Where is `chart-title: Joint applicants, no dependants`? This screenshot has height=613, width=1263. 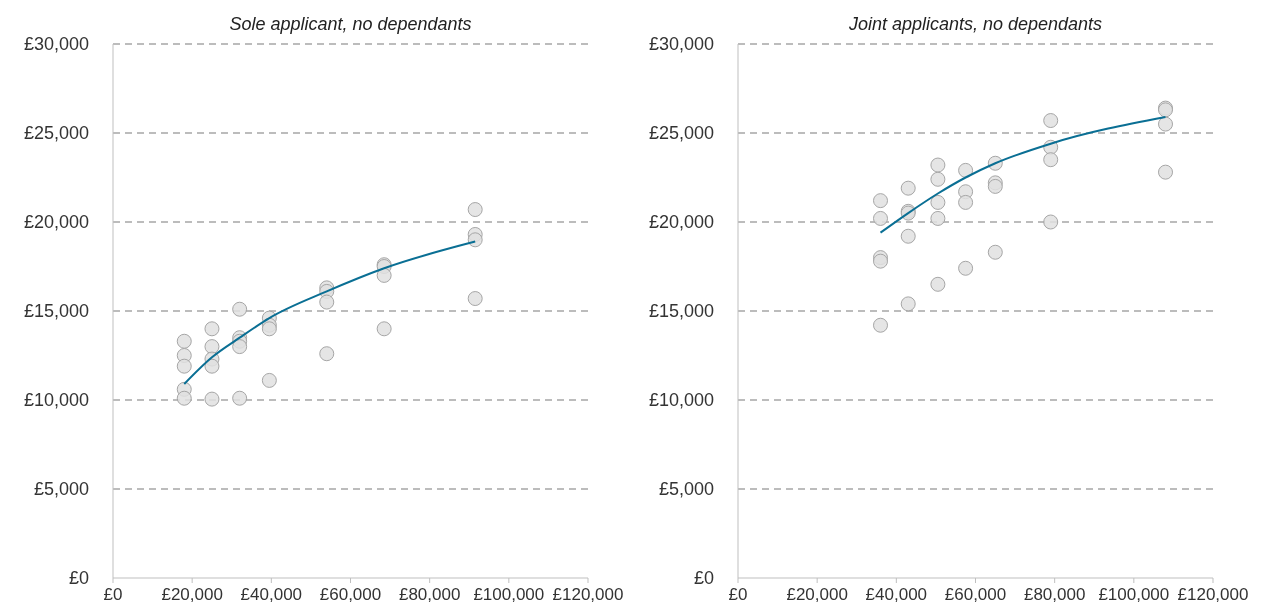 chart-title: Joint applicants, no dependants is located at coordinates (975, 24).